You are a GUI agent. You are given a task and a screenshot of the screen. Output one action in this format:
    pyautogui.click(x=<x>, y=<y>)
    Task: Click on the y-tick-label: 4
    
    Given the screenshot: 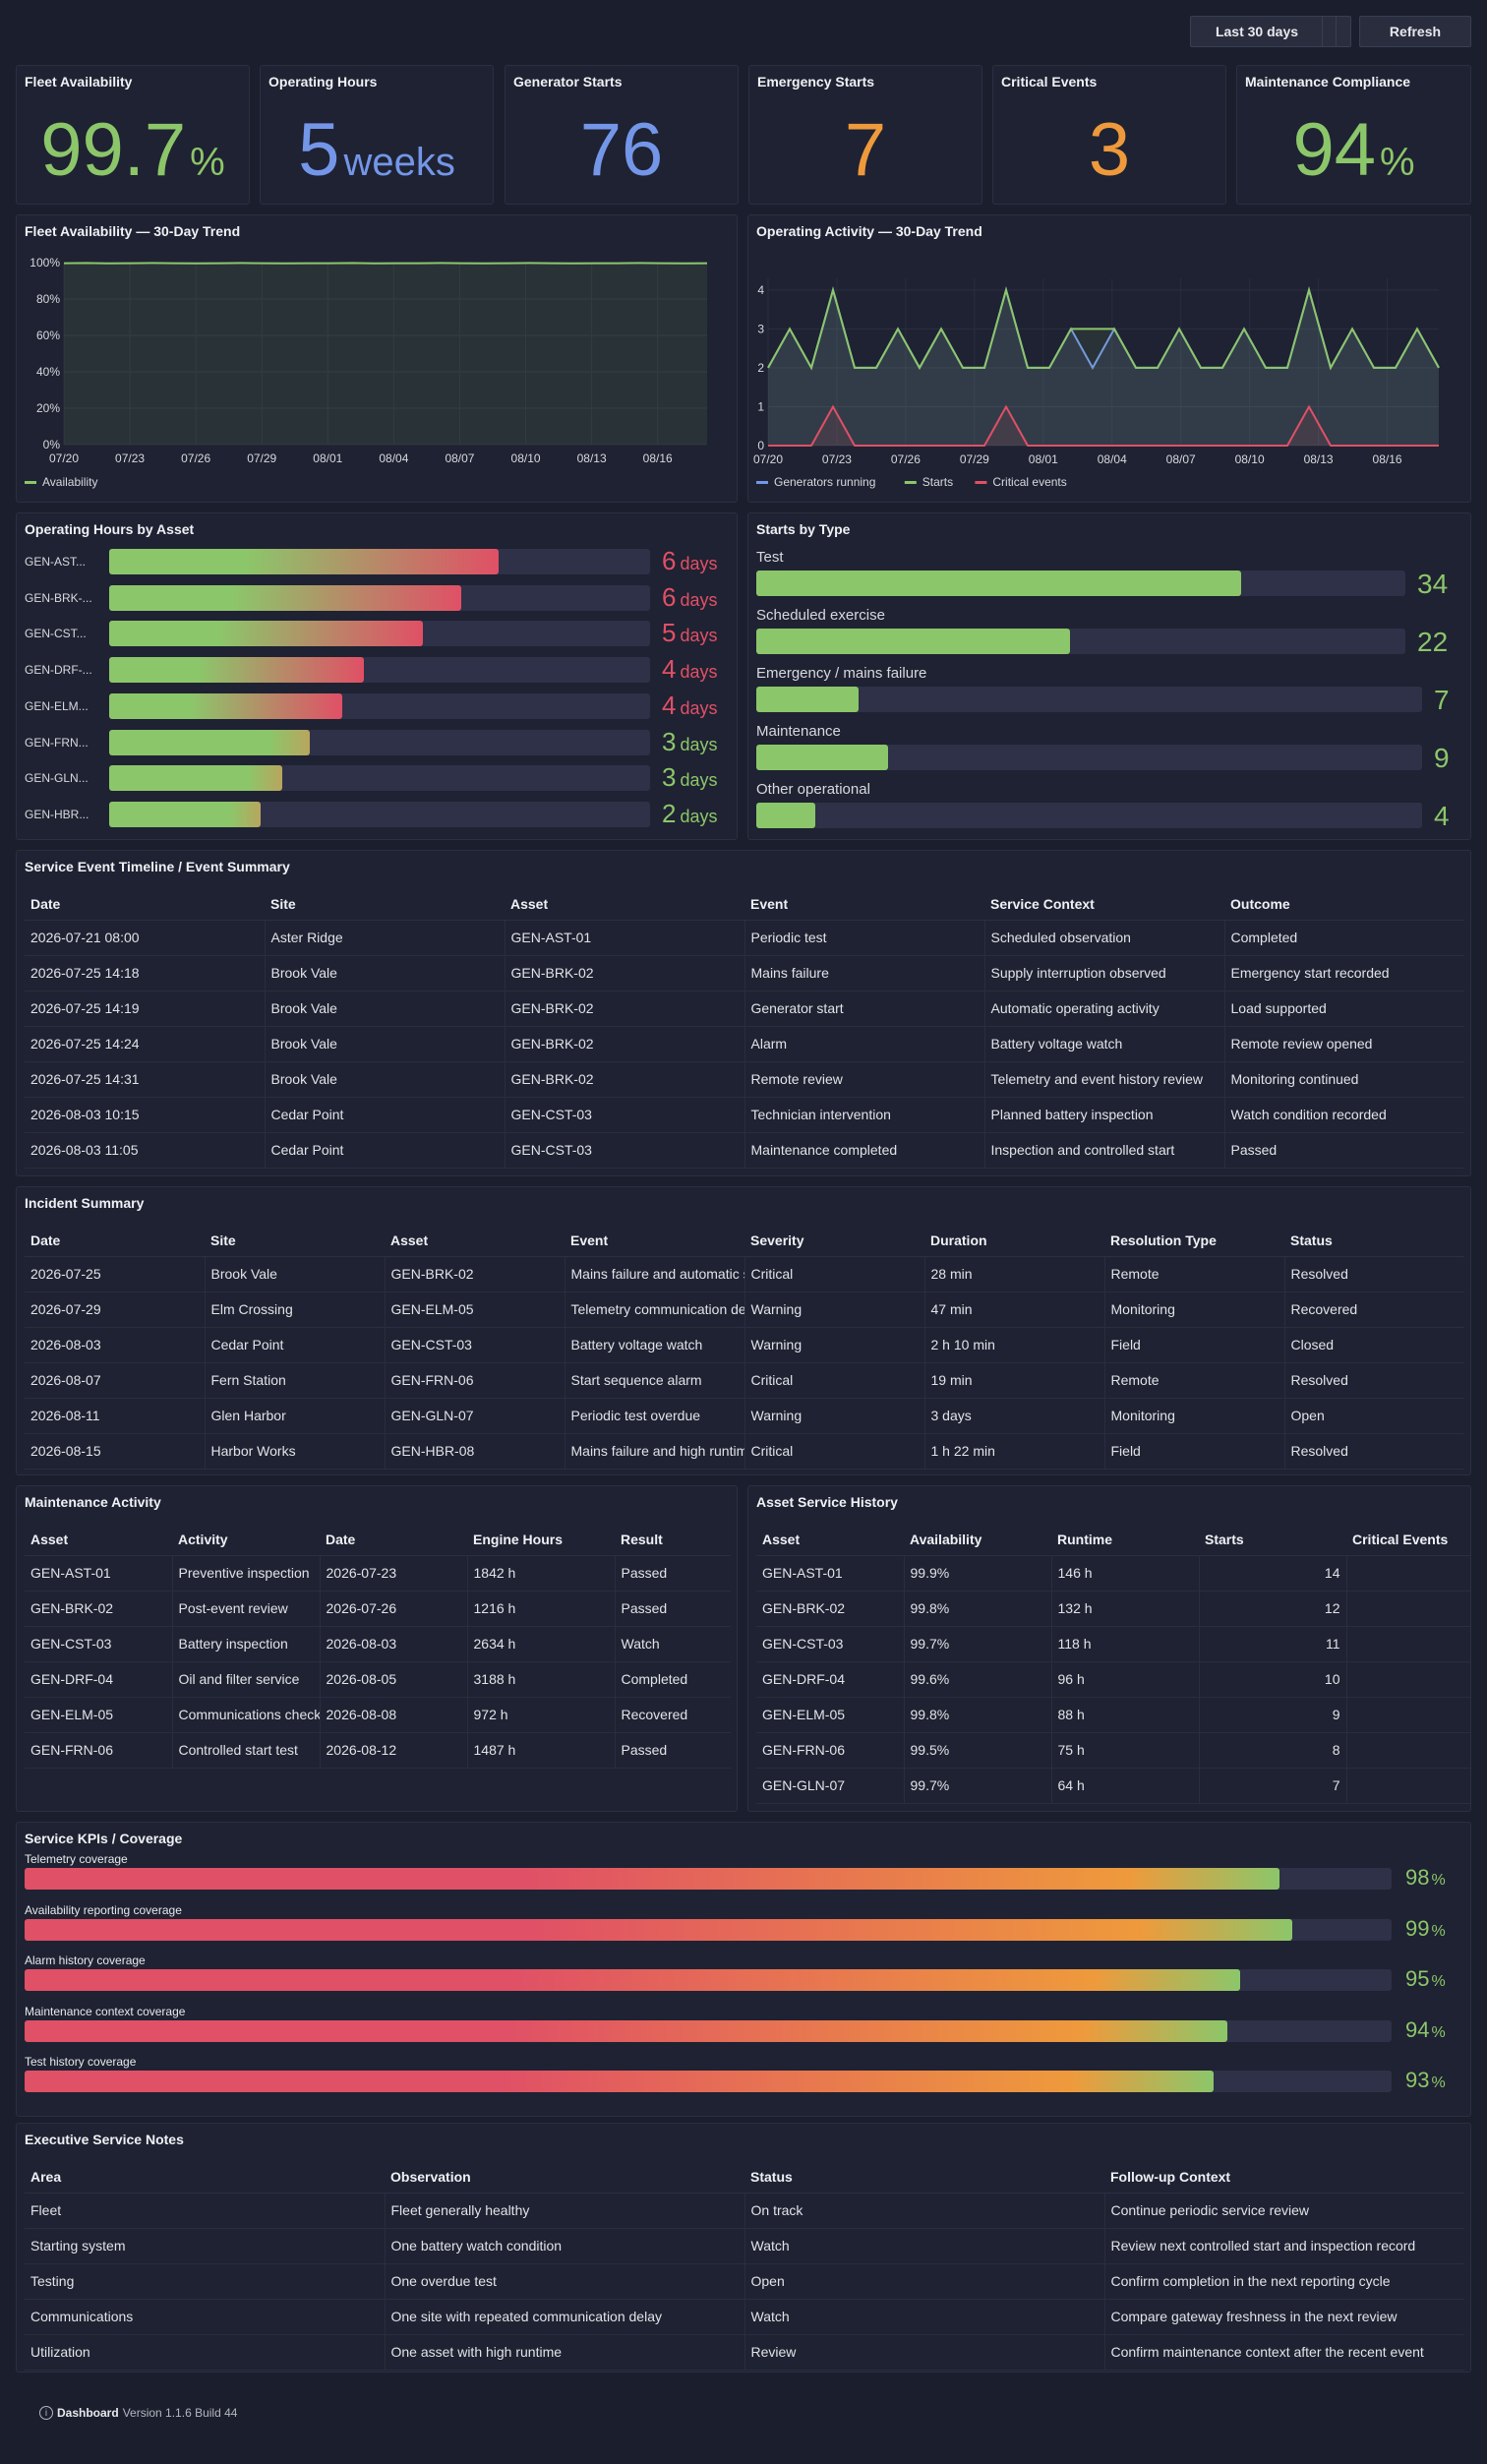 What is the action you would take?
    pyautogui.click(x=760, y=290)
    